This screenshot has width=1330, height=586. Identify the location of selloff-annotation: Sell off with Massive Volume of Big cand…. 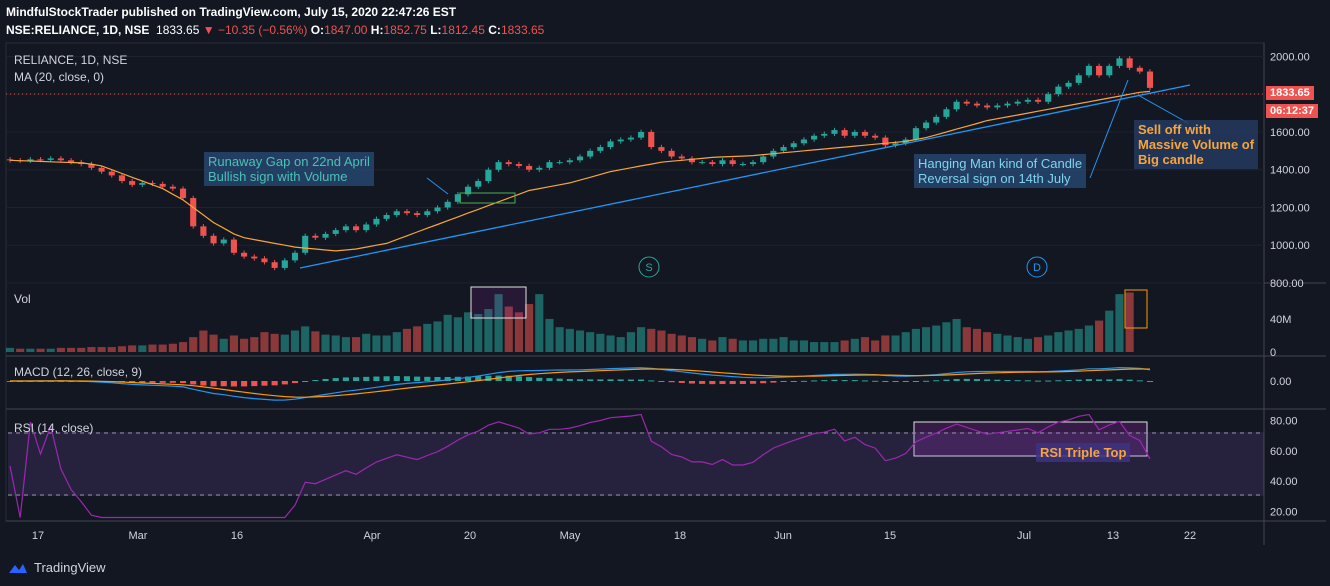
(1196, 144).